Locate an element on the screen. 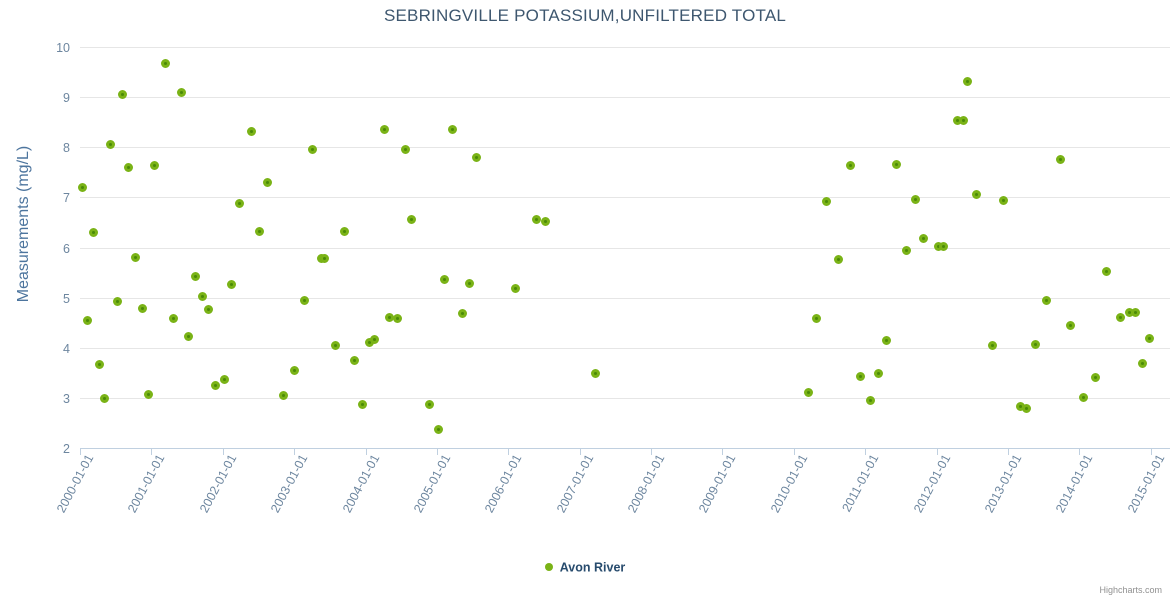 This screenshot has width=1170, height=600. x-axis-tick-label: 2008-01-01 is located at coordinates (646, 484).